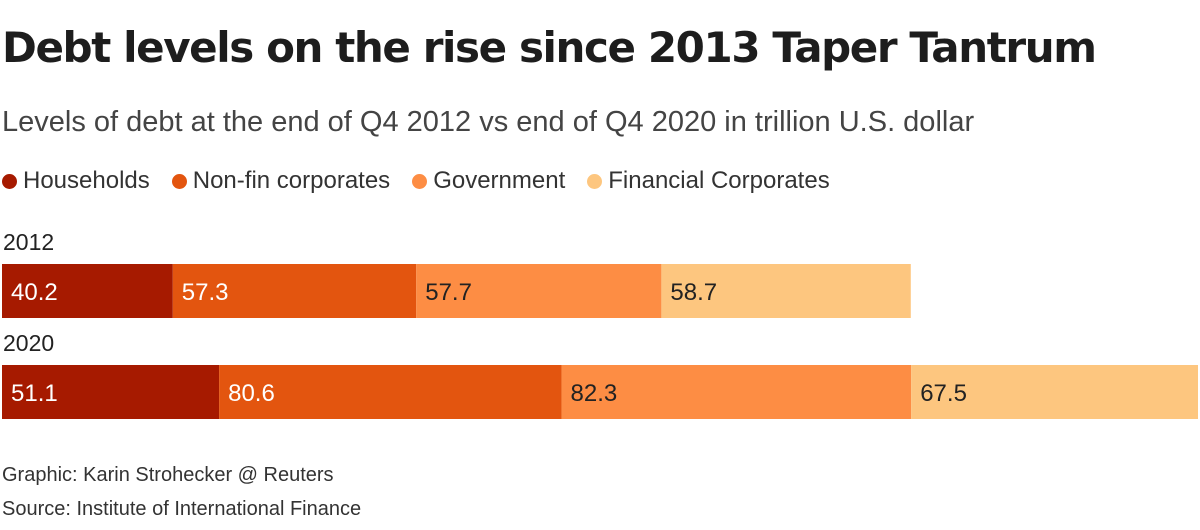  Describe the element at coordinates (34, 393) in the screenshot. I see `data-label-2020-households: 51.1` at that location.